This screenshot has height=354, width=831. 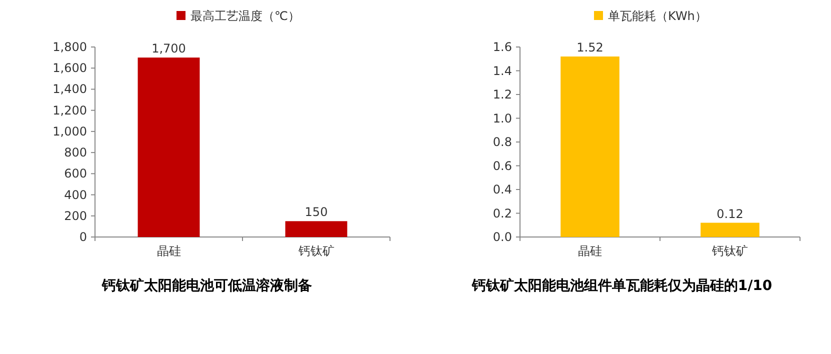 I want to click on y-tick-label: 1.2, so click(x=502, y=95).